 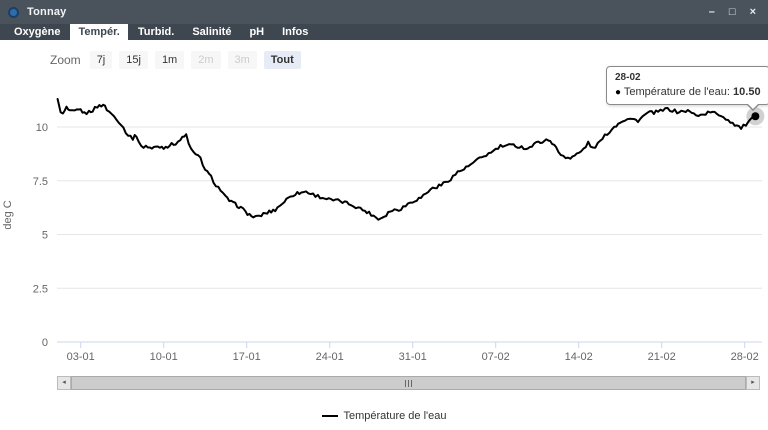 What do you see at coordinates (206, 60) in the screenshot?
I see `zoom-button-2m: 2m` at bounding box center [206, 60].